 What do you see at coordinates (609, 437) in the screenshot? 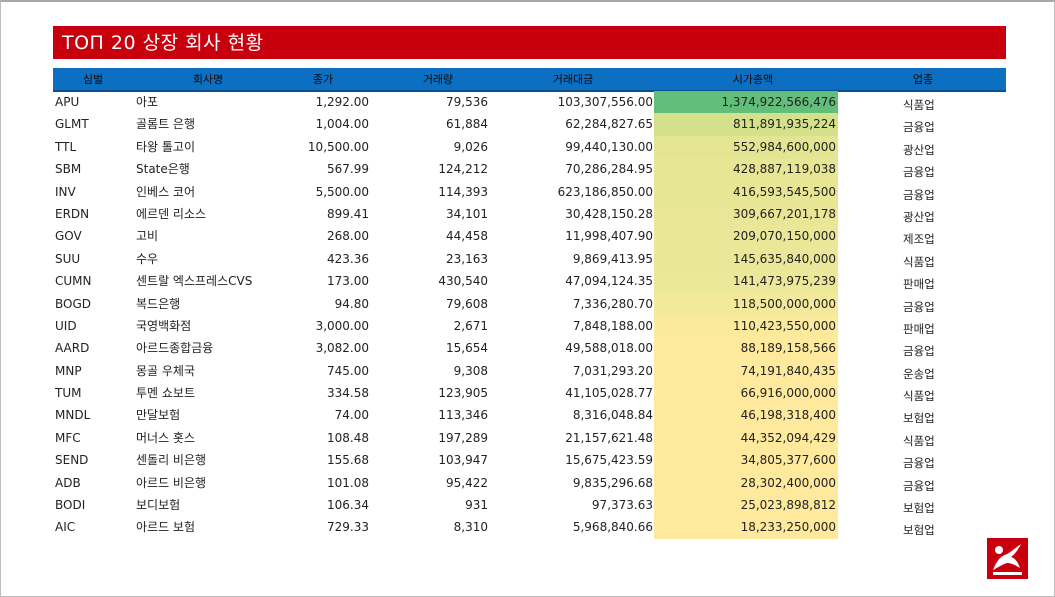
I see `amount-cell: 21,157,621.48` at bounding box center [609, 437].